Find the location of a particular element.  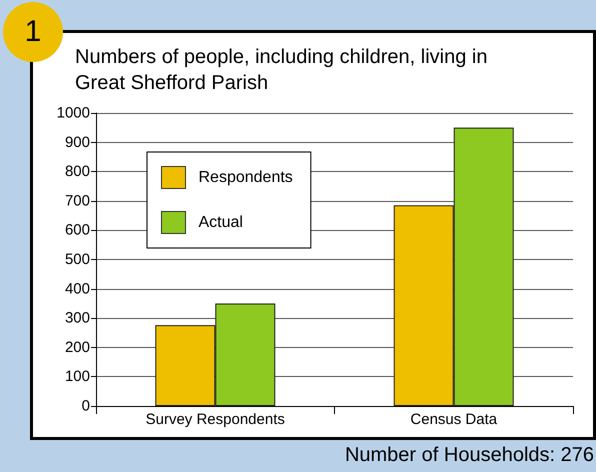

legend-label: Actual is located at coordinates (220, 222).